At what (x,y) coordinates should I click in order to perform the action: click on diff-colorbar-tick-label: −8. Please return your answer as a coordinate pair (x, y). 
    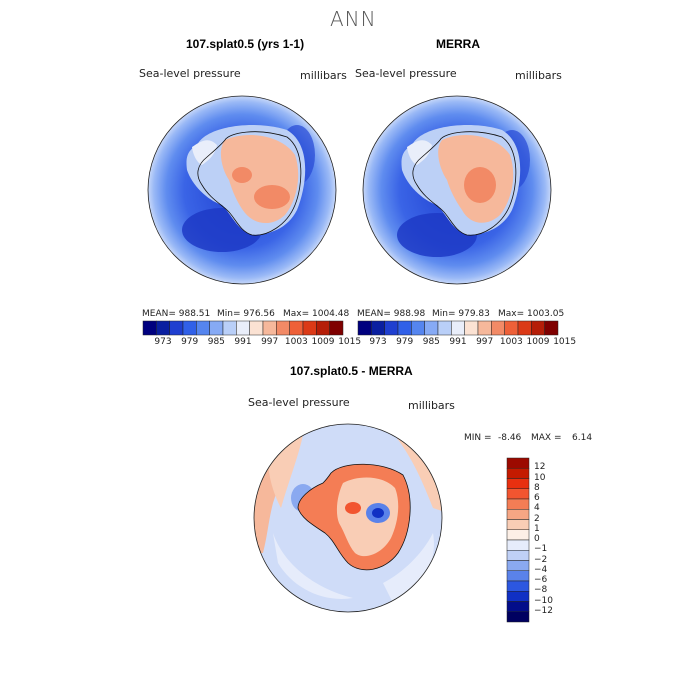
    Looking at the image, I should click on (541, 590).